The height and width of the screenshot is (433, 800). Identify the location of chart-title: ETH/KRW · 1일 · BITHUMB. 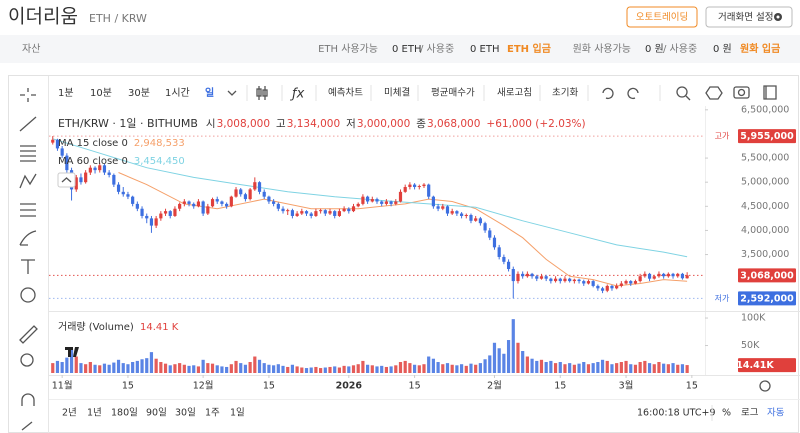
(128, 123).